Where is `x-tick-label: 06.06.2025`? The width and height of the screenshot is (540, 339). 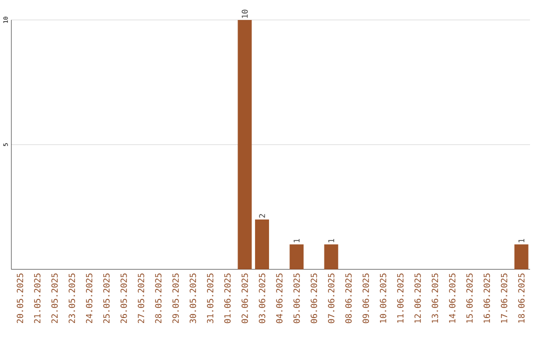
x-tick-label: 06.06.2025 is located at coordinates (314, 298).